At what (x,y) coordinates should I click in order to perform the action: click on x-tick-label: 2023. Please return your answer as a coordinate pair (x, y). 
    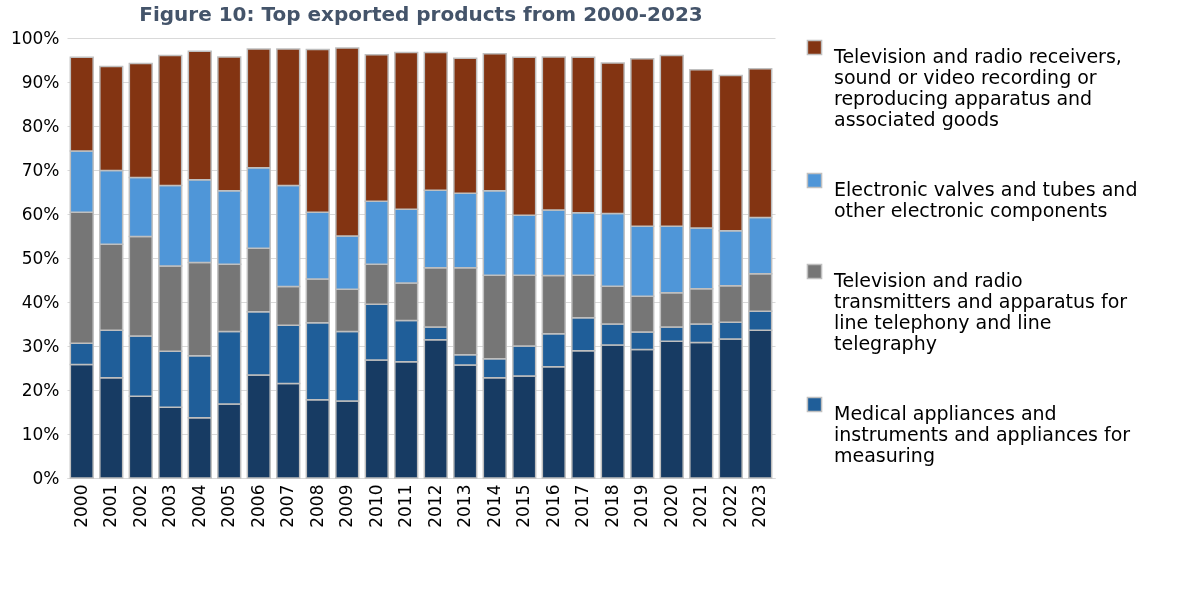
    Looking at the image, I should click on (759, 506).